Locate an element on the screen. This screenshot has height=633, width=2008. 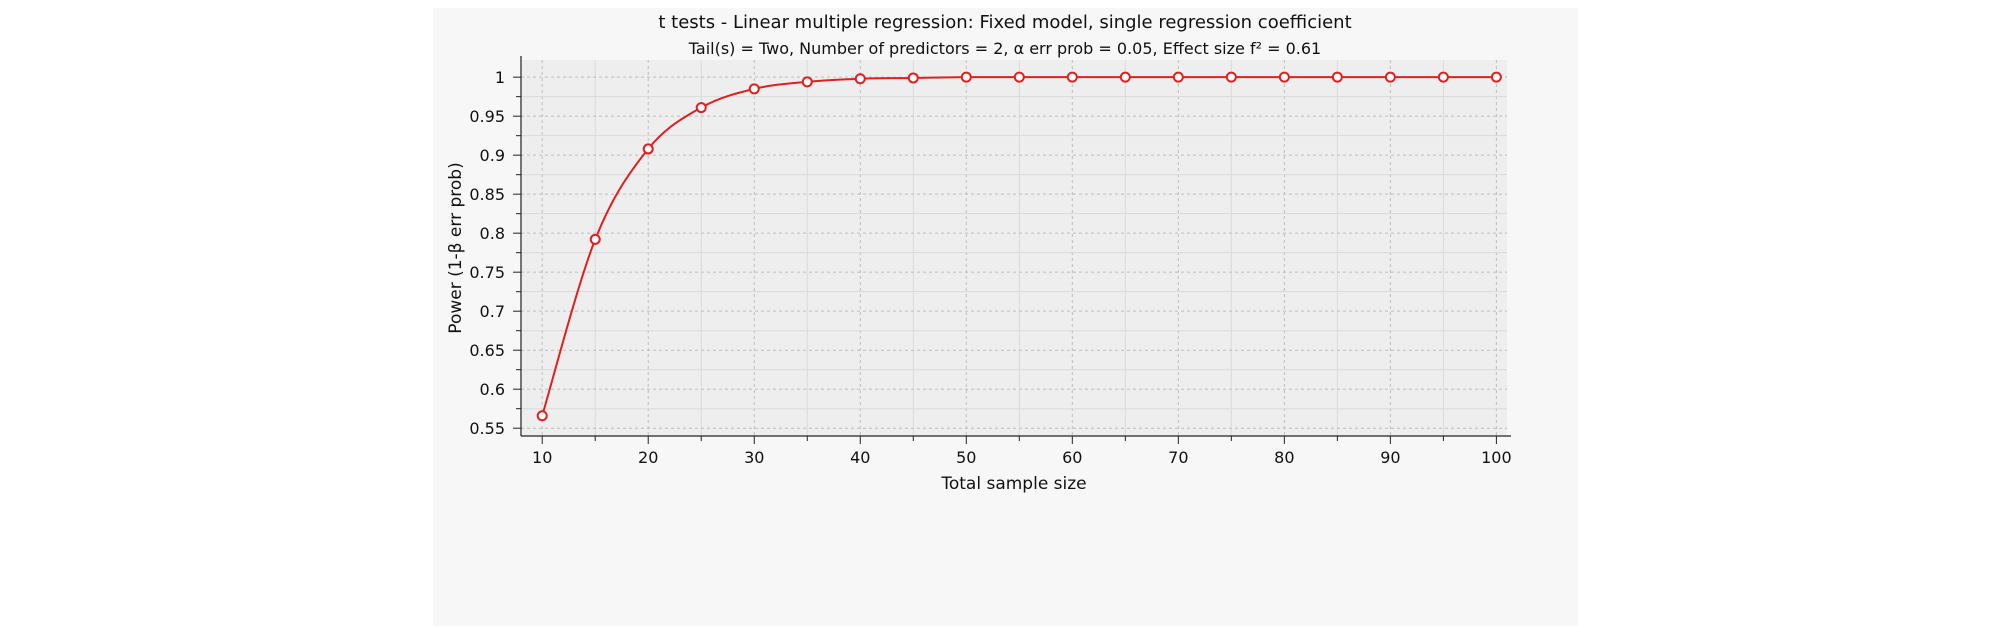
x-tick-label: 30 is located at coordinates (754, 457).